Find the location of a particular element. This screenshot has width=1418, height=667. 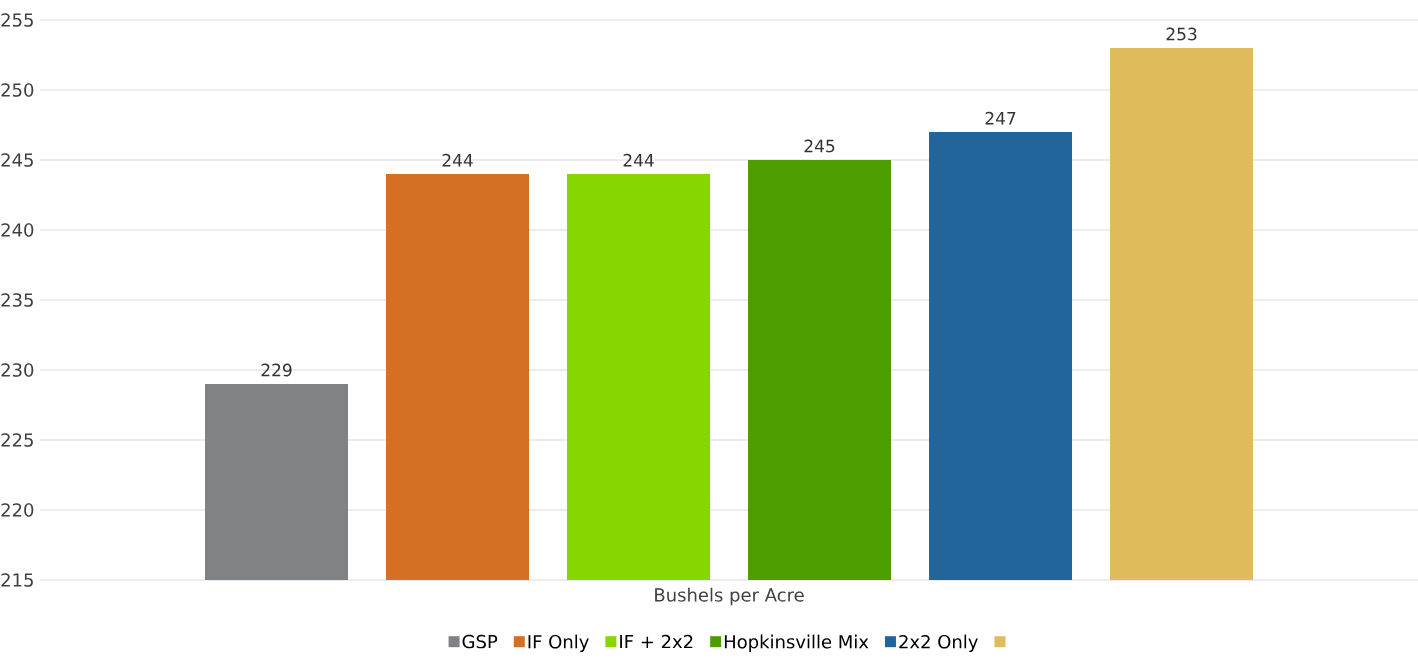

y-tick-label: 235 is located at coordinates (17, 300).